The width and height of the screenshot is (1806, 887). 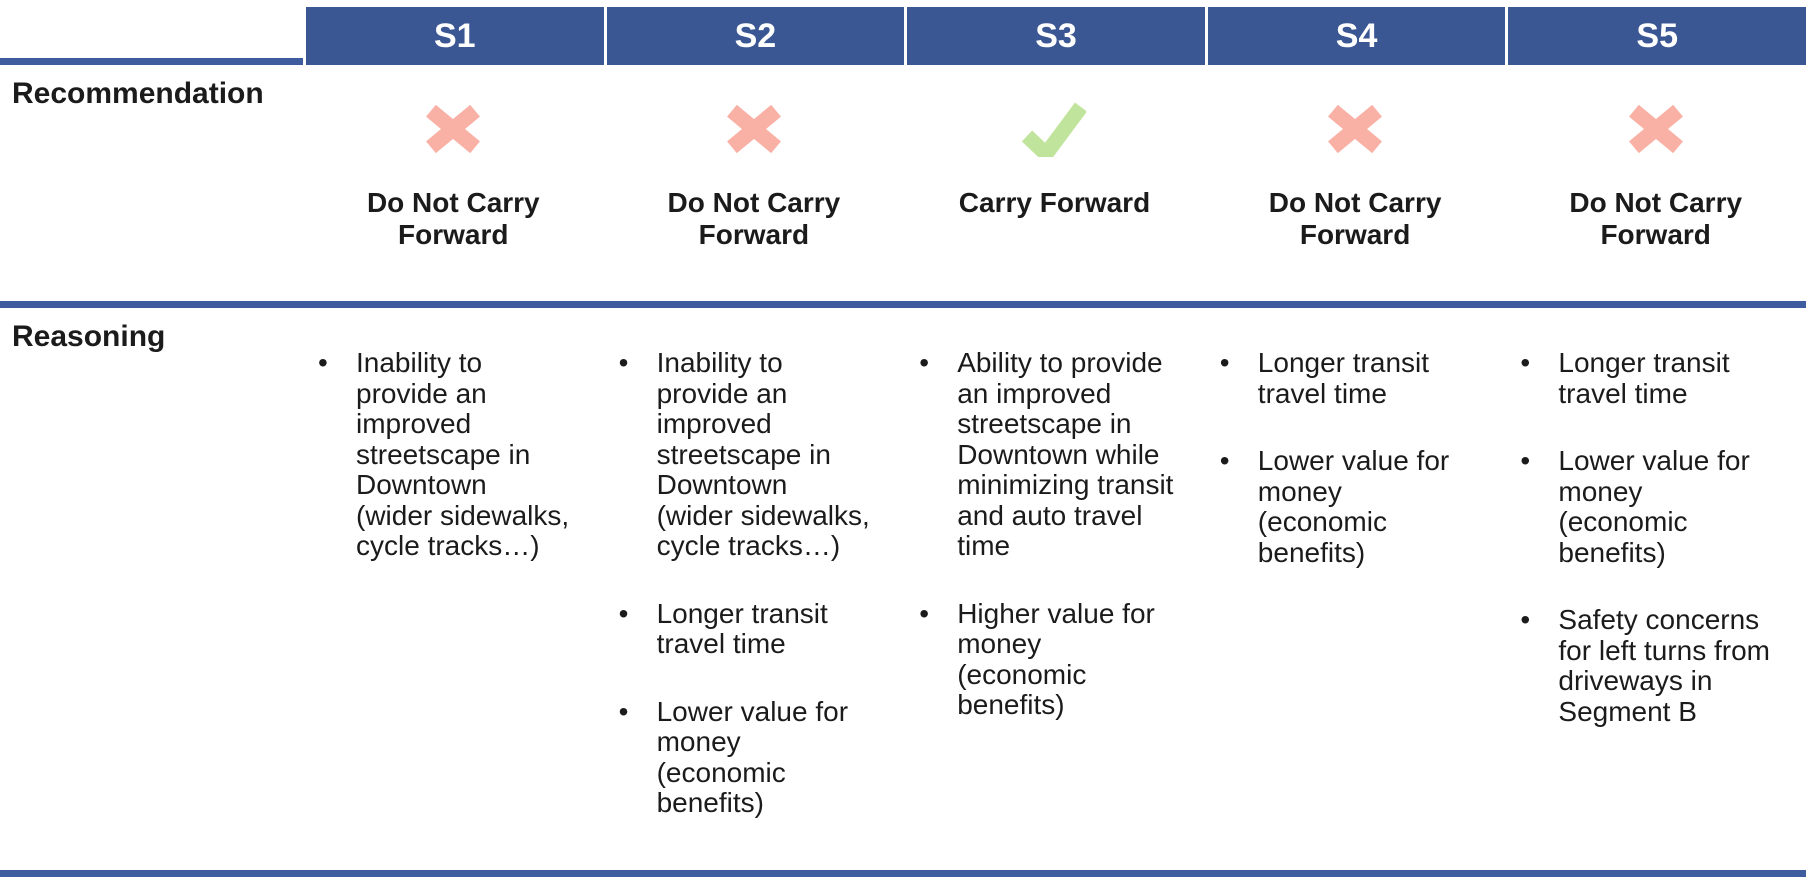 I want to click on corner-spacer, so click(x=151, y=32).